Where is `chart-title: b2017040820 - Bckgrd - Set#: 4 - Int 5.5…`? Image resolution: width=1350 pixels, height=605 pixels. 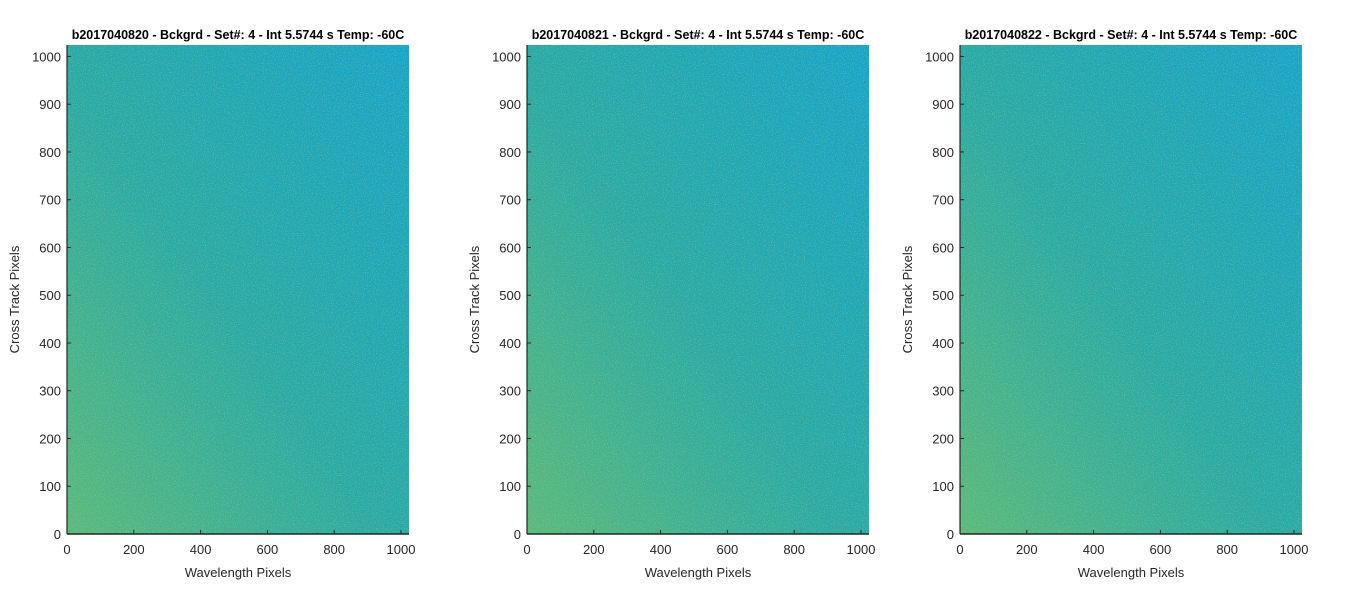
chart-title: b2017040820 - Bckgrd - Set#: 4 - Int 5.5… is located at coordinates (238, 35).